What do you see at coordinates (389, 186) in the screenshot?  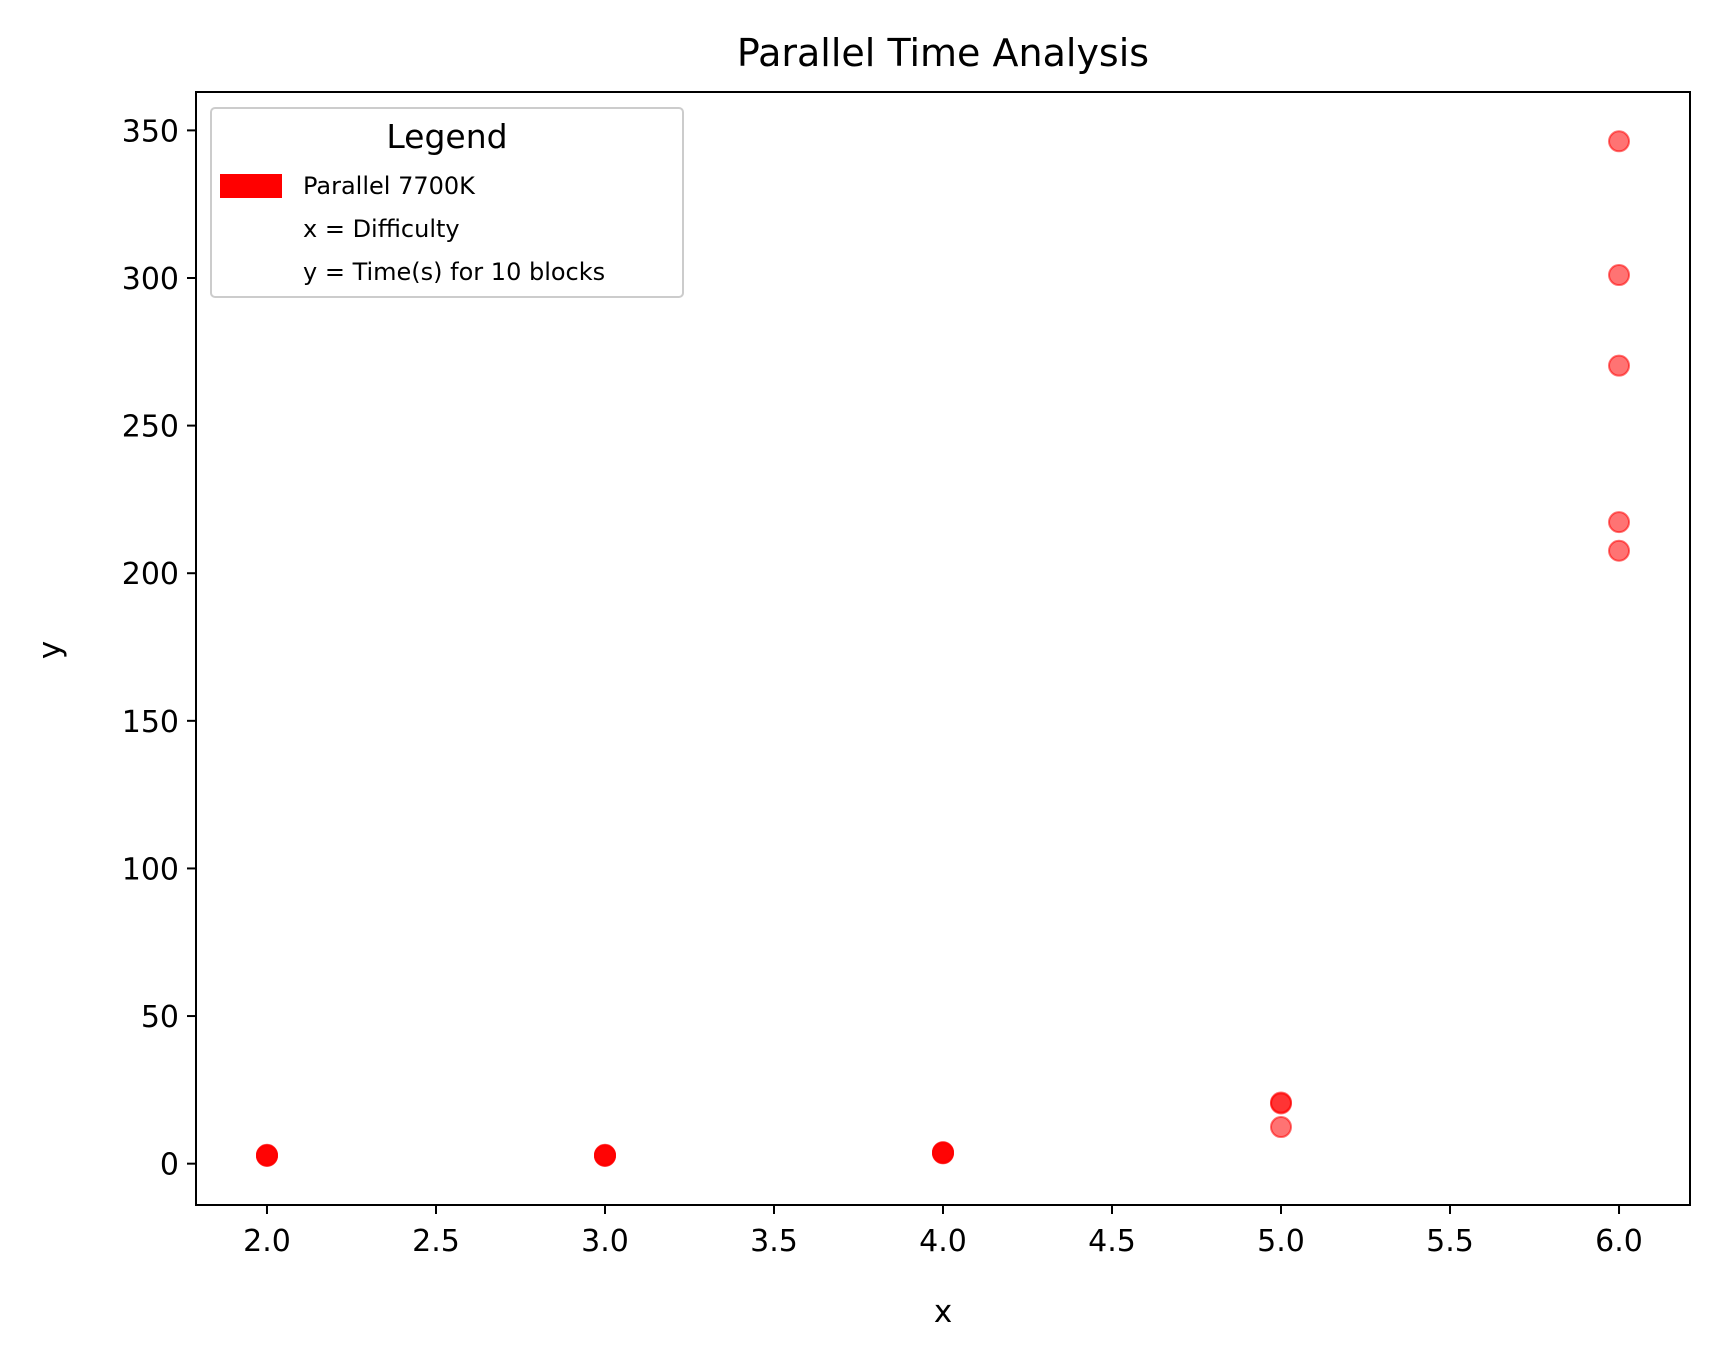 I see `legend-entry-series: Parallel 7700K` at bounding box center [389, 186].